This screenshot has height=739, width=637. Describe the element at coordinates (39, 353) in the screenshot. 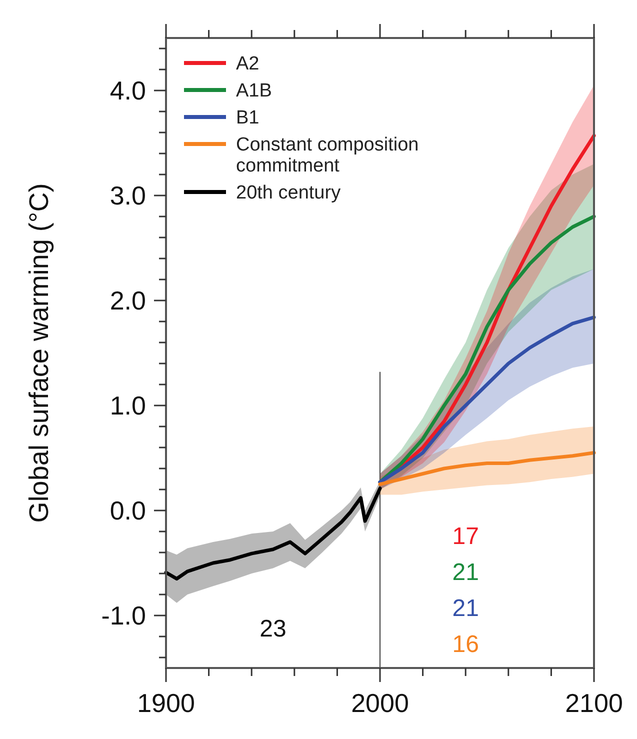

I see `y-axis-title: Global surface warming (°C)` at that location.